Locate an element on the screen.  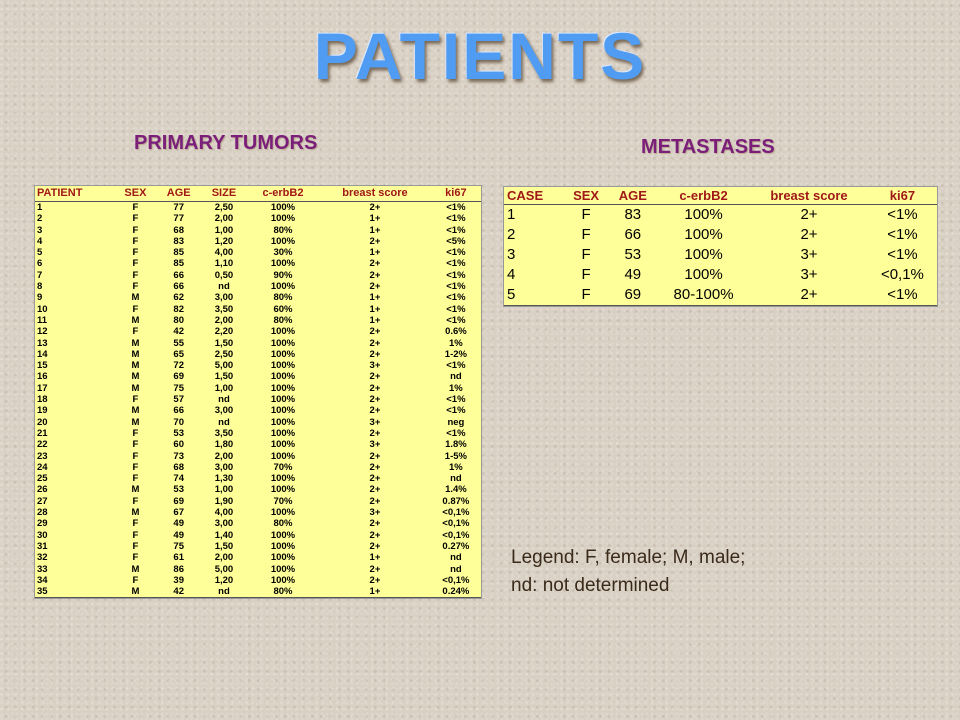
table-cell: 0,50 is located at coordinates (224, 275).